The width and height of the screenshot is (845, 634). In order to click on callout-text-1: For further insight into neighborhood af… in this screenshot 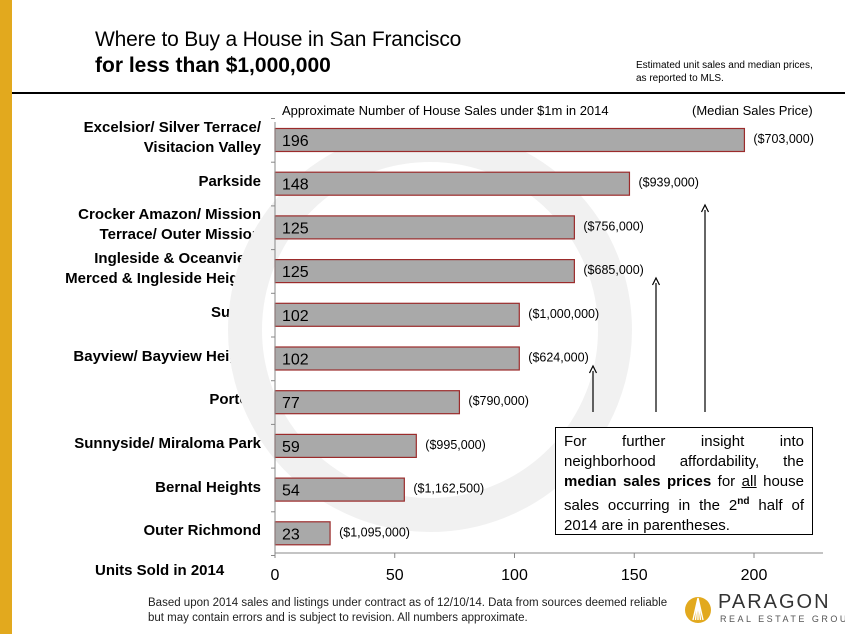, I will do `click(684, 451)`.